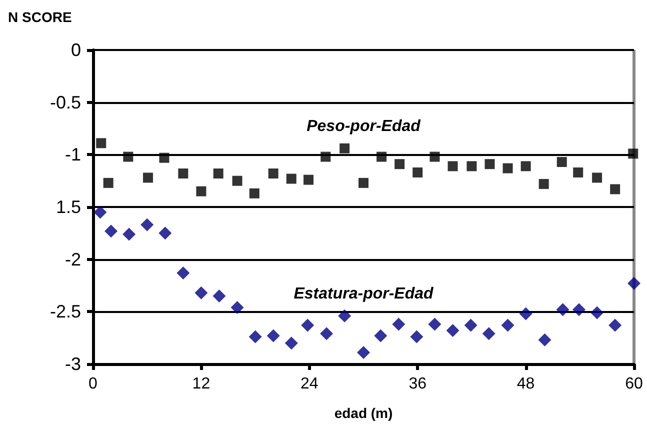  Describe the element at coordinates (309, 384) in the screenshot. I see `x-tick-label: 24` at that location.